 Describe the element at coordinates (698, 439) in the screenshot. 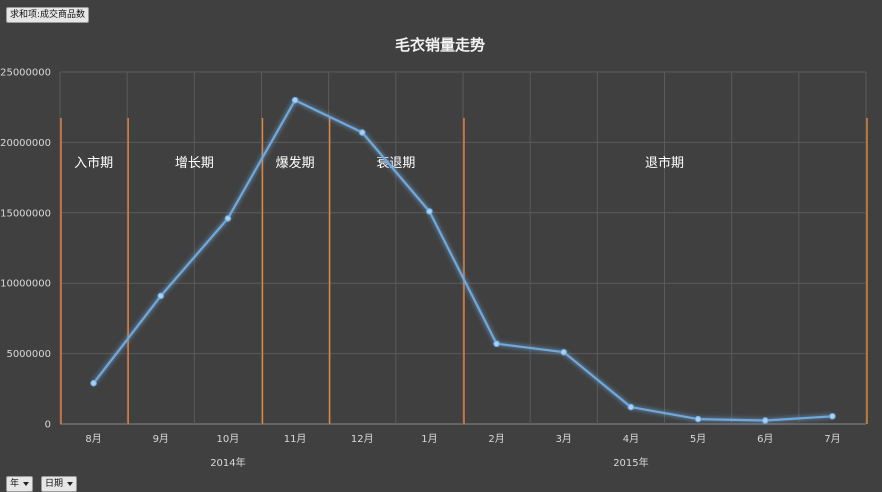

I see `x-tick-label: 5月` at that location.